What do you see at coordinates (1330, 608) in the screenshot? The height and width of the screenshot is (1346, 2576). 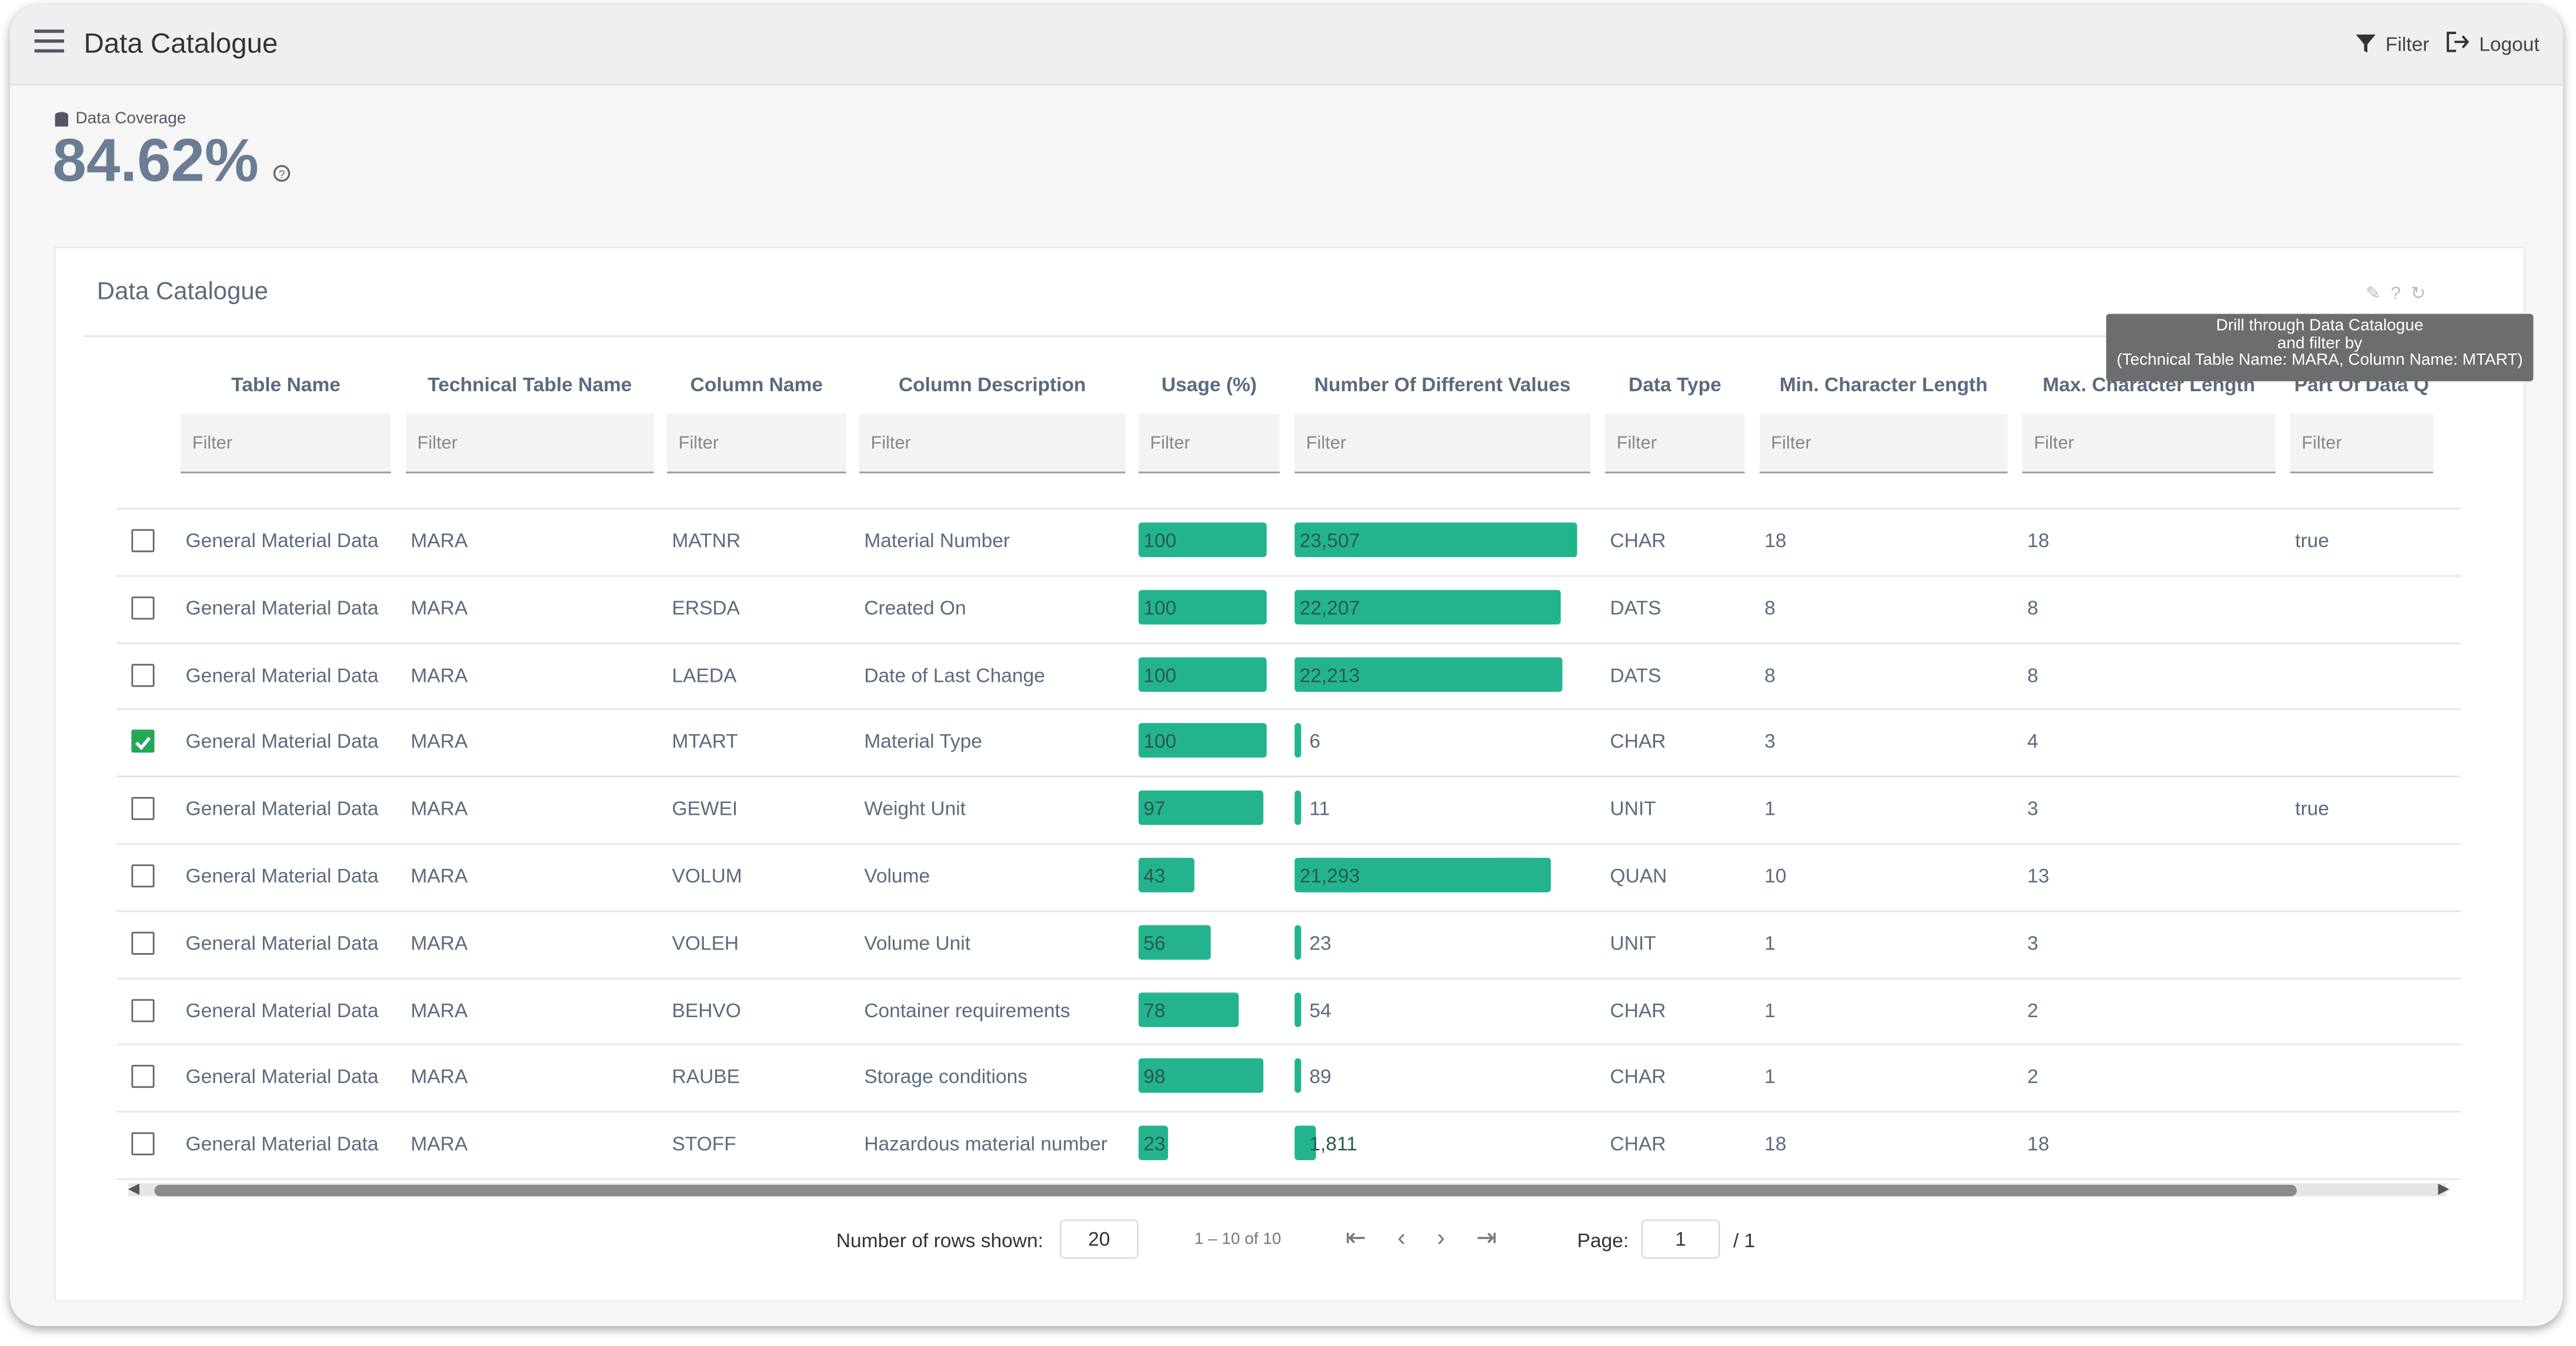 I see `table-cell: 22,207` at bounding box center [1330, 608].